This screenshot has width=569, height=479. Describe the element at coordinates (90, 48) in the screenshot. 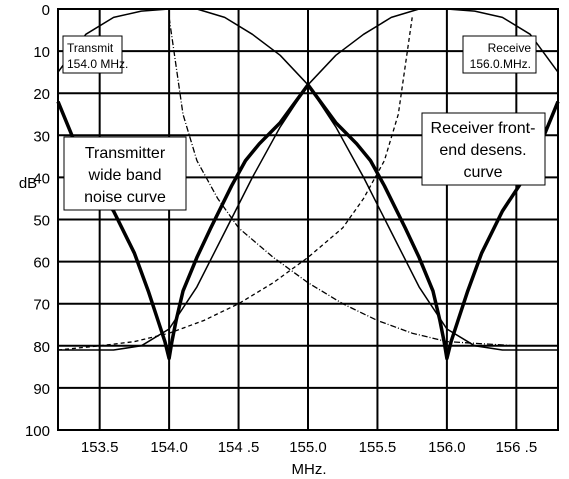

I see `annotation-transmit-line-1: Transmit` at that location.